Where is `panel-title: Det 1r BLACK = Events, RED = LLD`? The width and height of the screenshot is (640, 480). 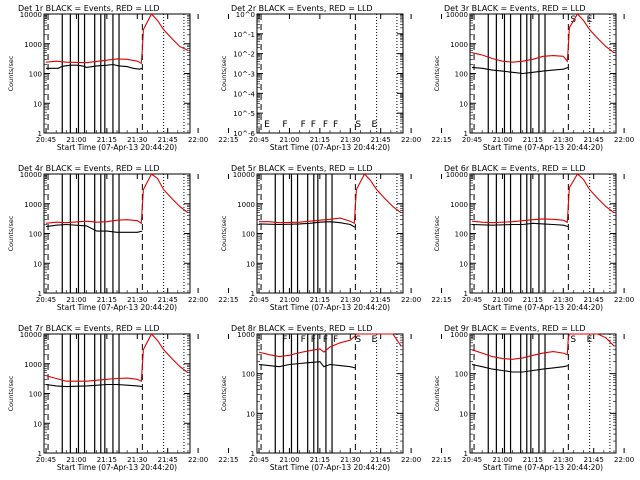 panel-title: Det 1r BLACK = Events, RED = LLD is located at coordinates (89, 8).